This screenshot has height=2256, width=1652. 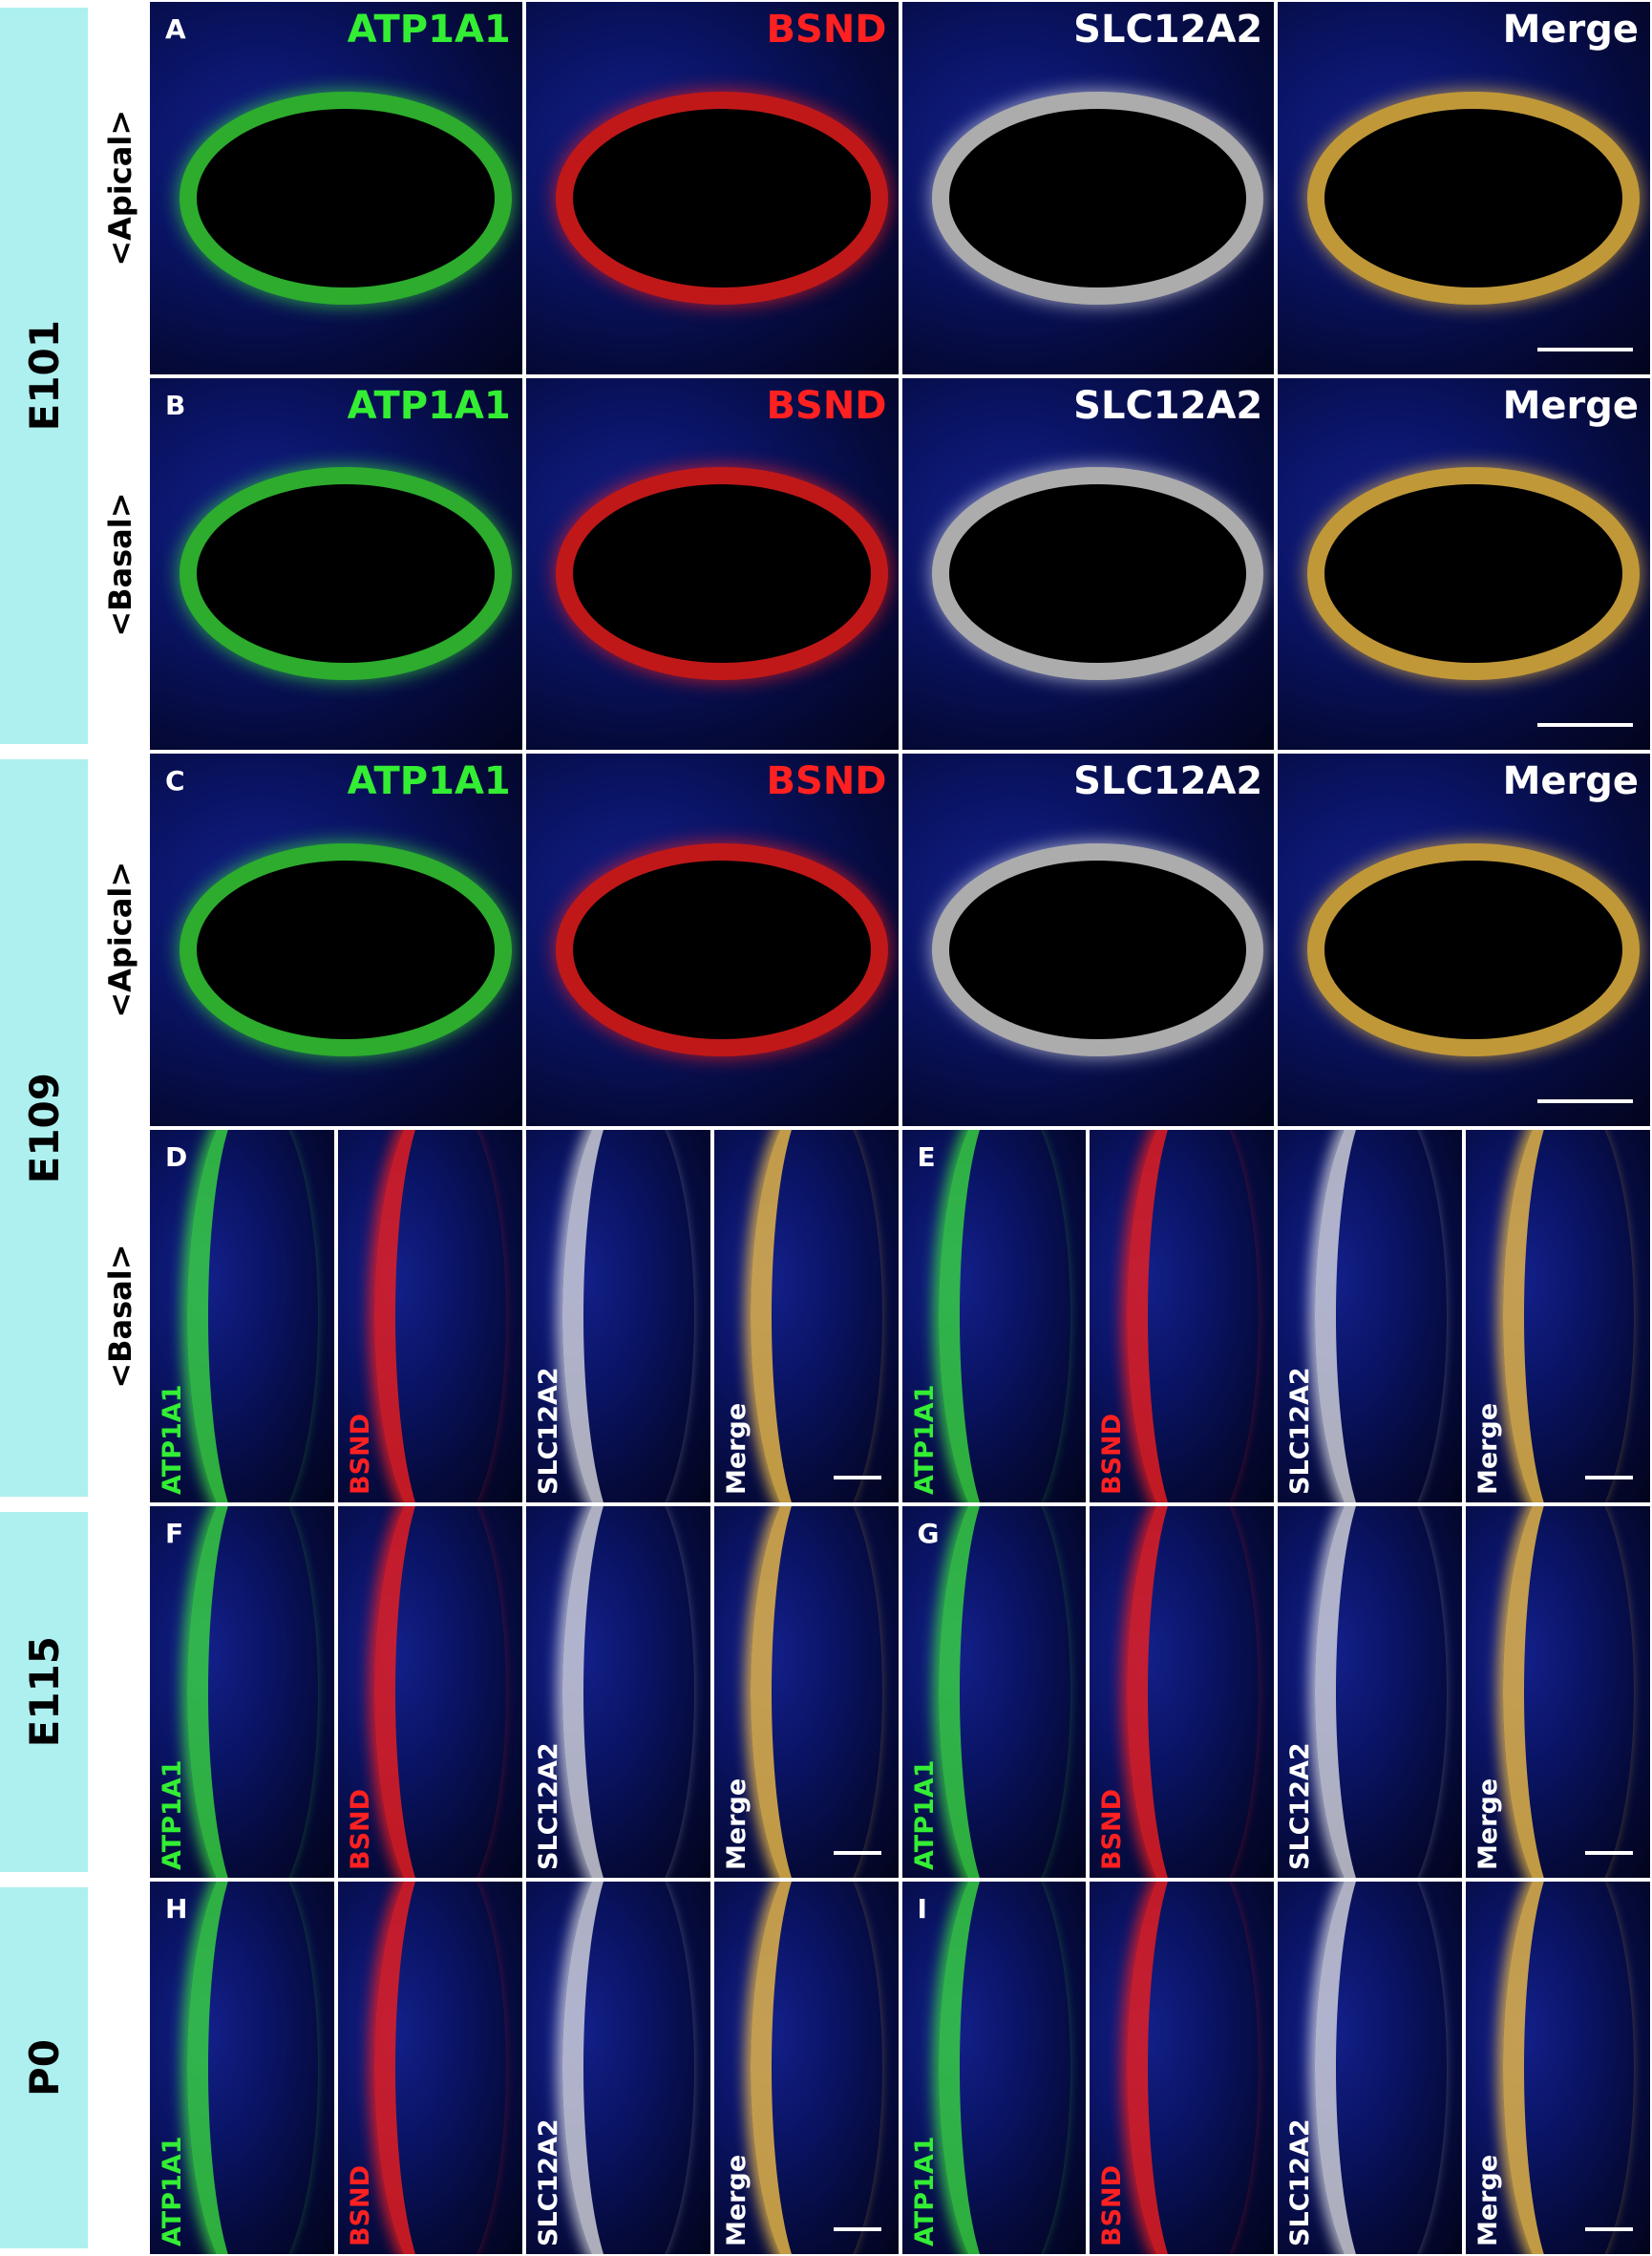 I want to click on stage-label: E115, so click(x=44, y=1692).